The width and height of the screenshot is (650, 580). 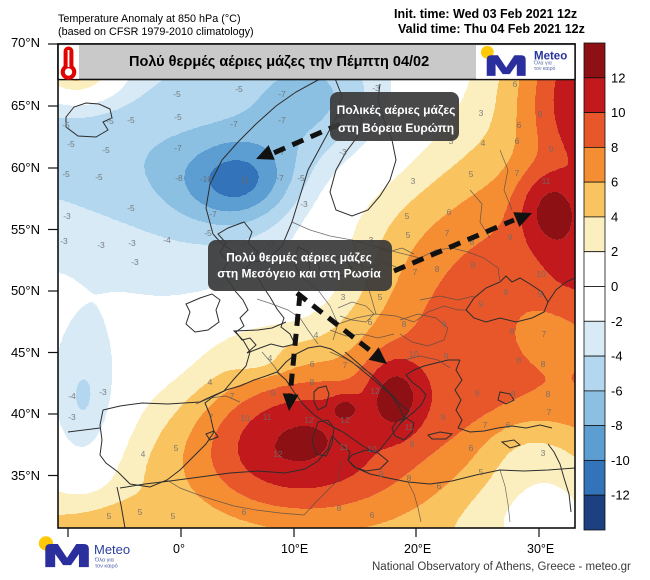 What do you see at coordinates (396, 128) in the screenshot?
I see `svg-text: στη Βόρεια Ευρώπη` at bounding box center [396, 128].